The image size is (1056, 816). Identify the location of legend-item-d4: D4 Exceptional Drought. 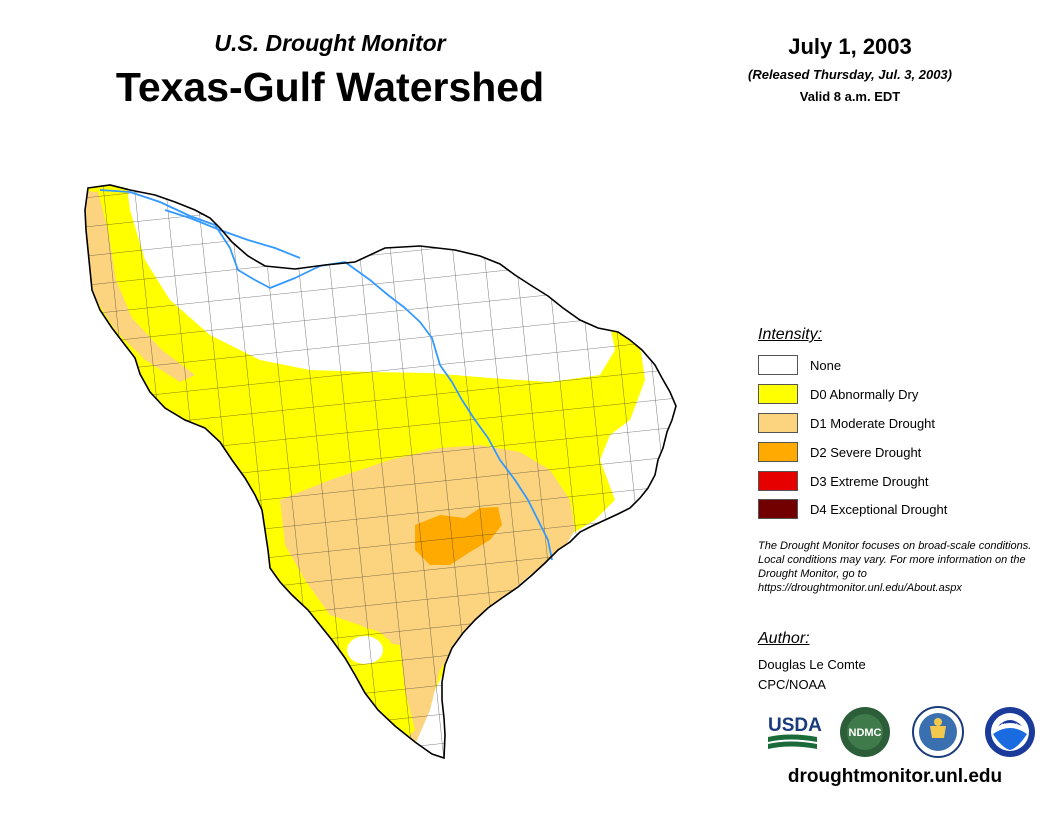
(852, 509).